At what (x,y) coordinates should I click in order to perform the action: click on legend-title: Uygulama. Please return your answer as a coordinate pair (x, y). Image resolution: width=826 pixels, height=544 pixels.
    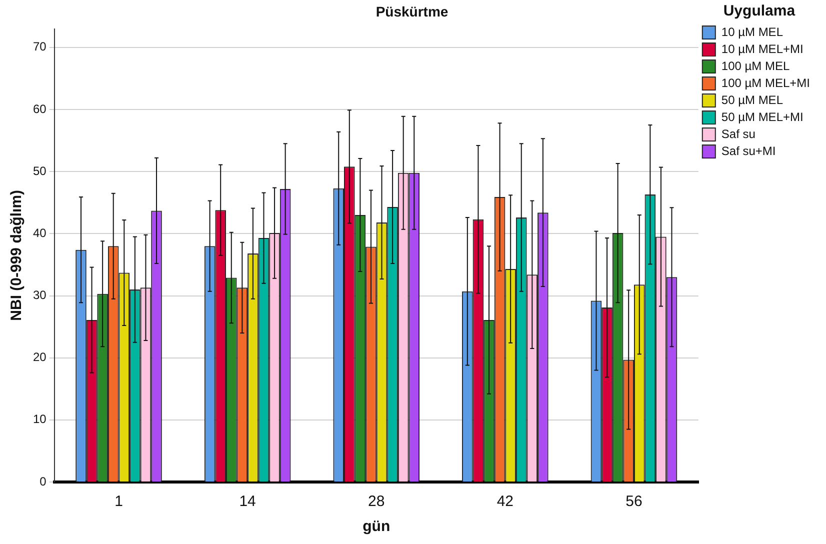
    Looking at the image, I should click on (759, 11).